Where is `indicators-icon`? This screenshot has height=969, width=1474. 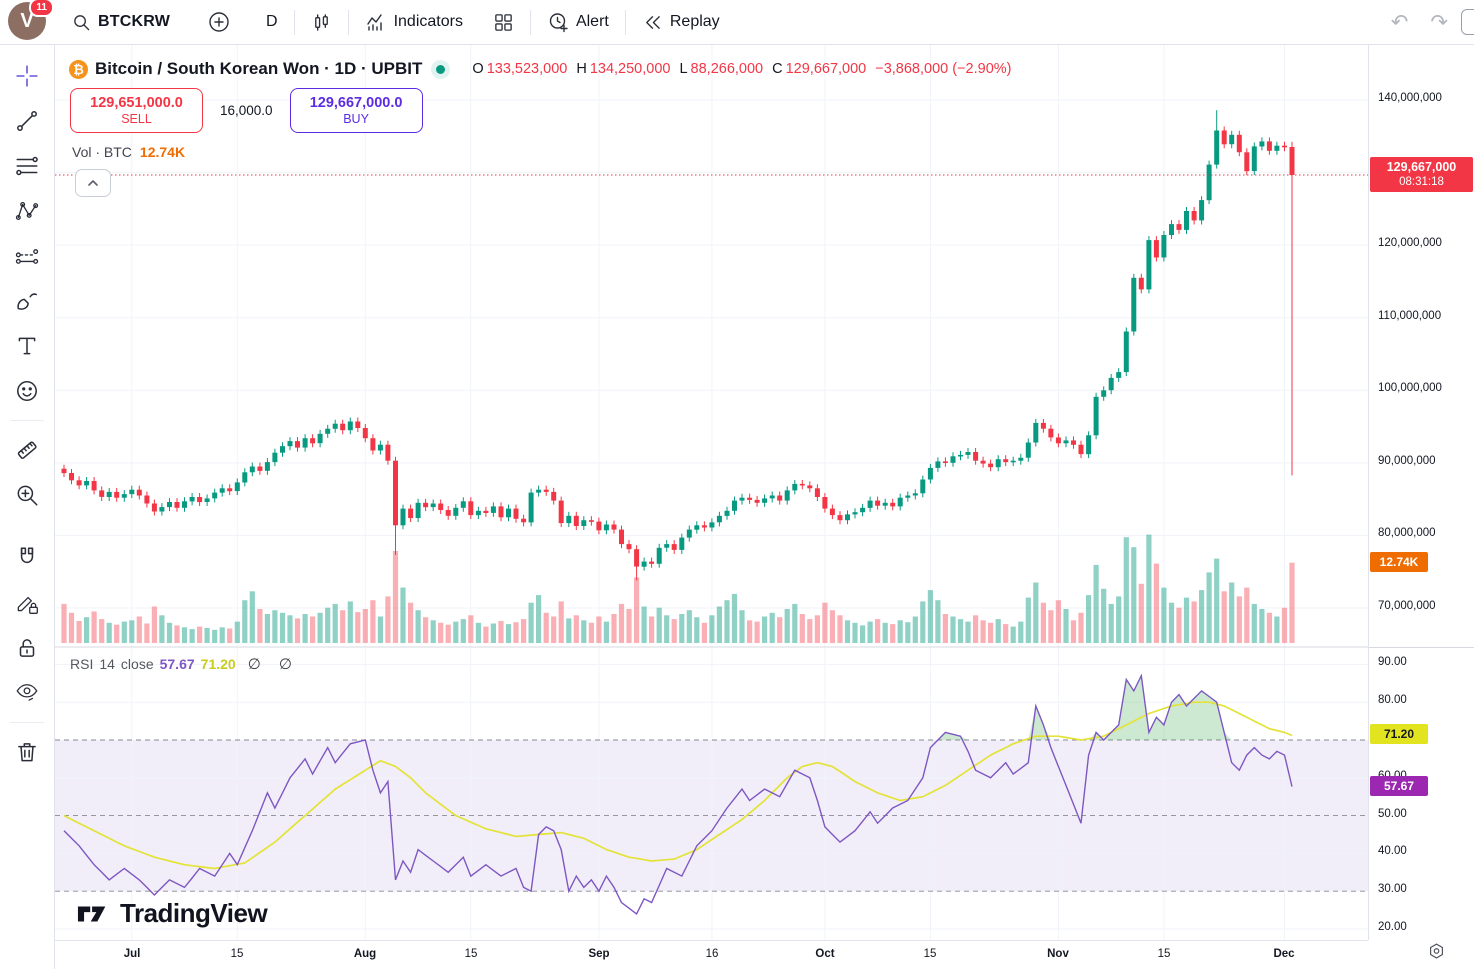 indicators-icon is located at coordinates (374, 22).